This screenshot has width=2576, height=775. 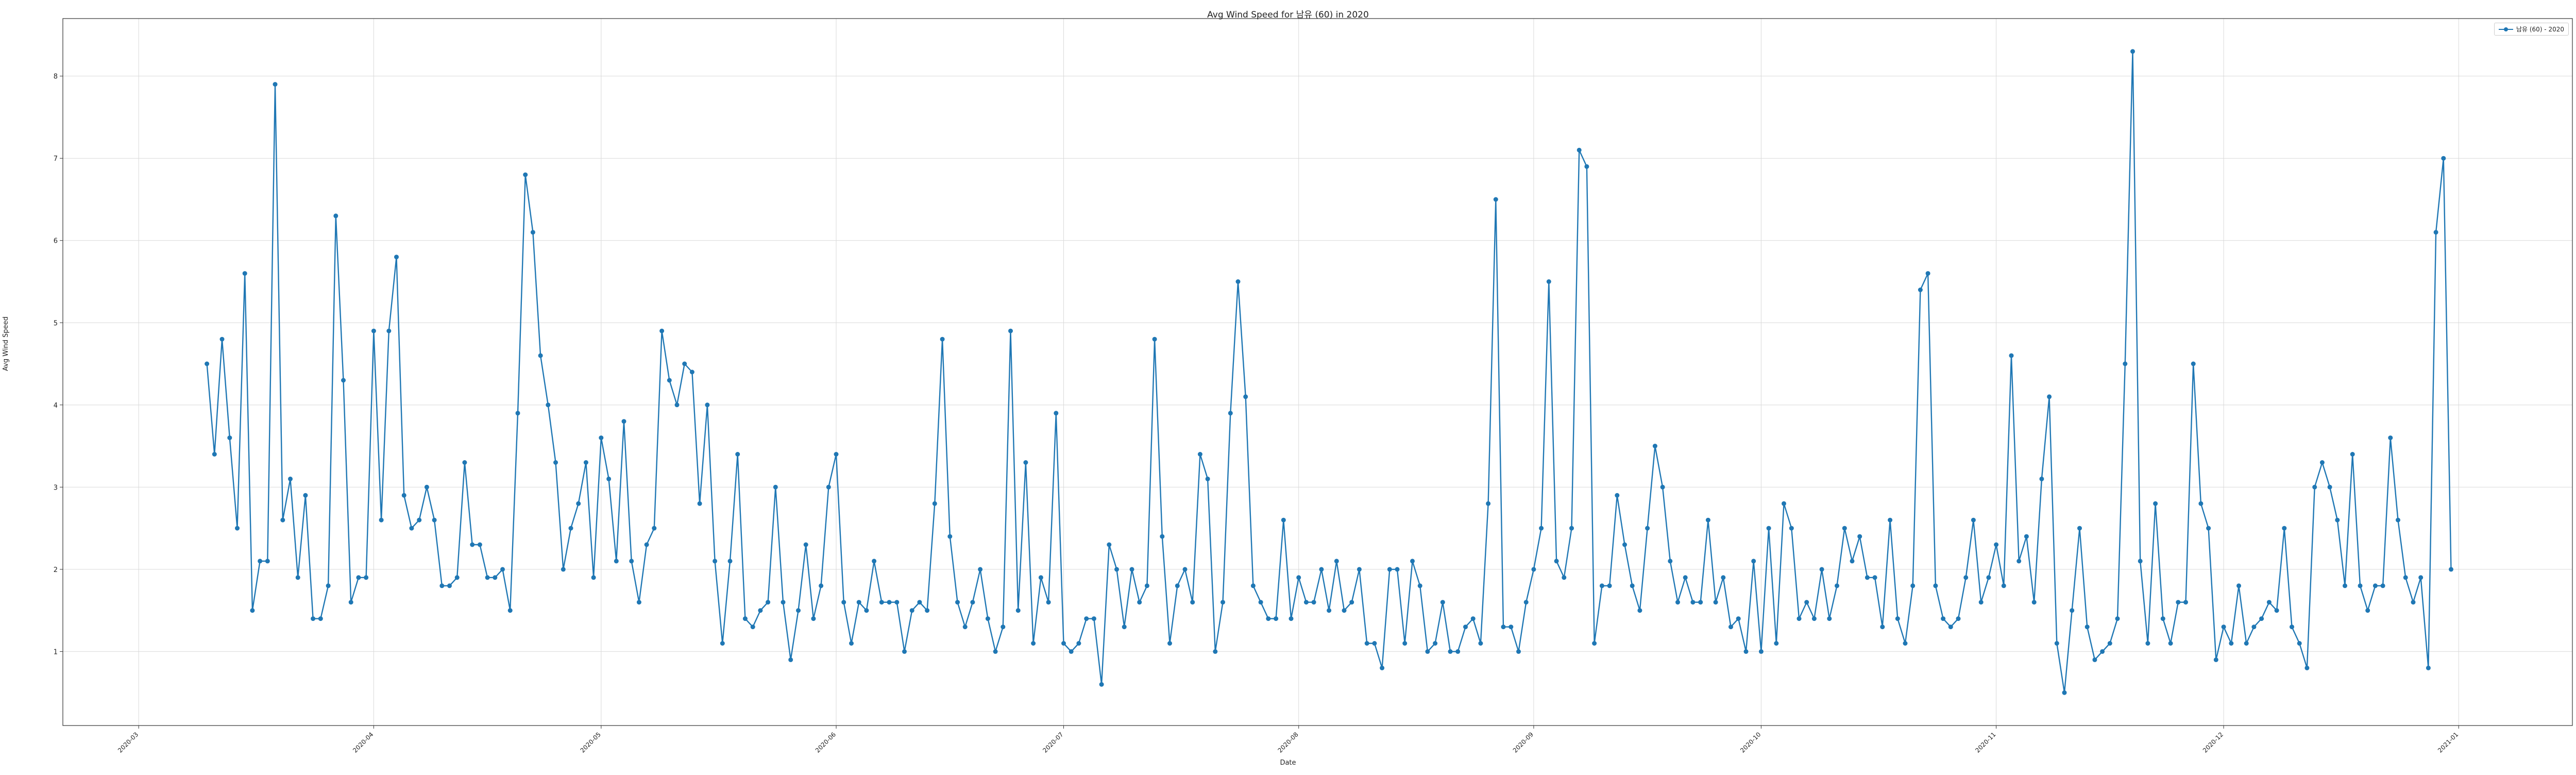 What do you see at coordinates (825, 742) in the screenshot?
I see `x-tick-label: 2020-06` at bounding box center [825, 742].